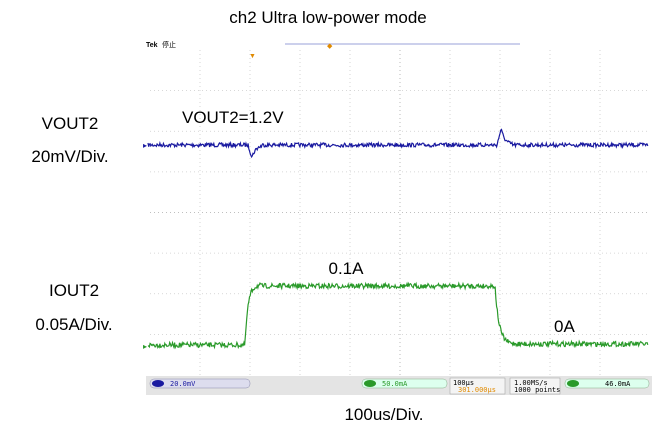  I want to click on position-marker: ◆, so click(330, 46).